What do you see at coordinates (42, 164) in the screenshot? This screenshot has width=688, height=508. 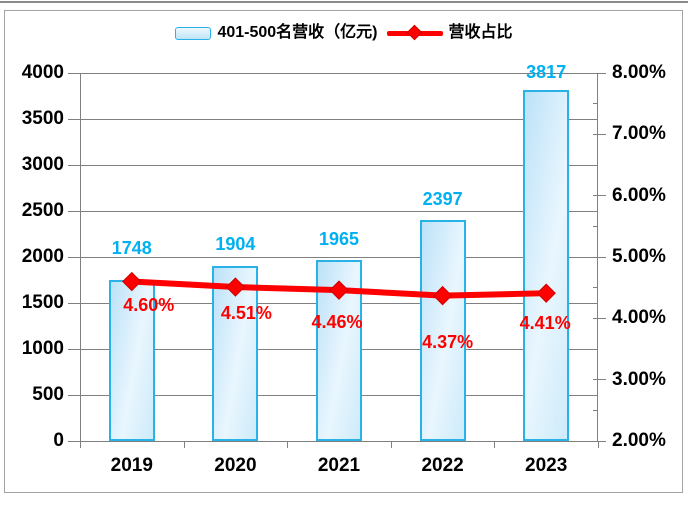 I see `left-axis-tick-label: 3000` at bounding box center [42, 164].